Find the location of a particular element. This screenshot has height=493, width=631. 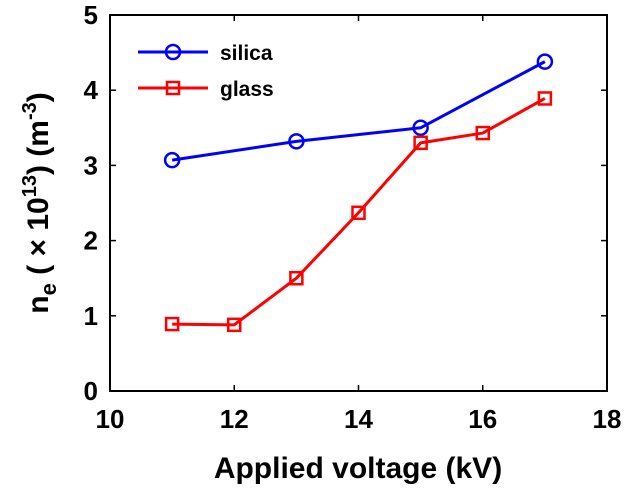

x-axis-title: Applied voltage (kV) is located at coordinates (358, 468).